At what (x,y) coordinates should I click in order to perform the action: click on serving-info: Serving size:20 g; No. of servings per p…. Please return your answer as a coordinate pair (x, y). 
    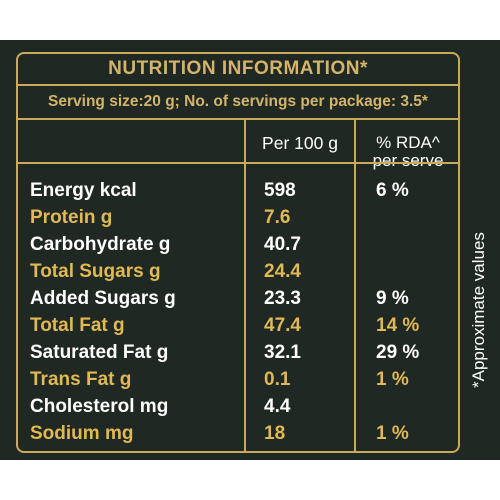
    Looking at the image, I should click on (238, 103).